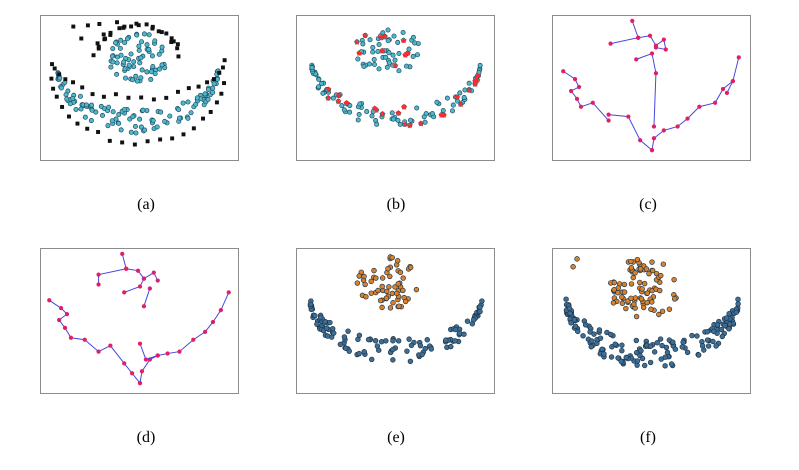 The height and width of the screenshot is (470, 799). Describe the element at coordinates (651, 321) in the screenshot. I see `panel-f` at that location.